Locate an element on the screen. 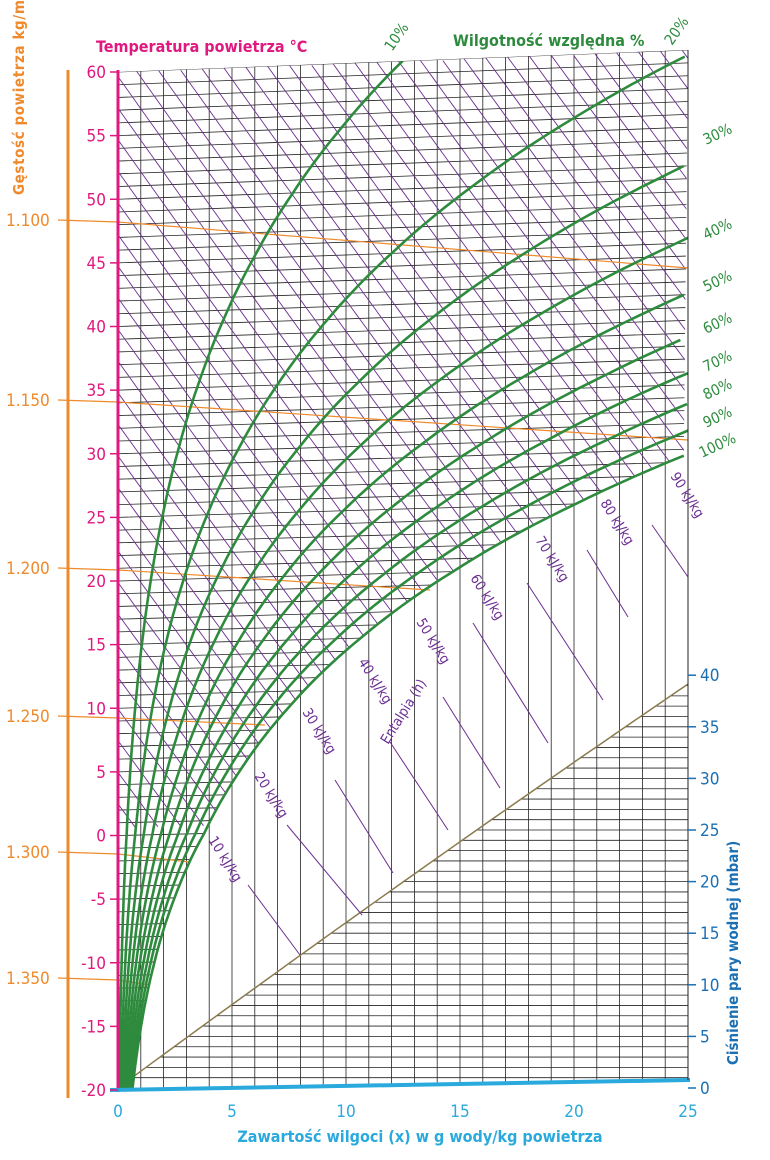 This screenshot has height=1160, width=770. temperature-tick-label: 10 is located at coordinates (96, 709).